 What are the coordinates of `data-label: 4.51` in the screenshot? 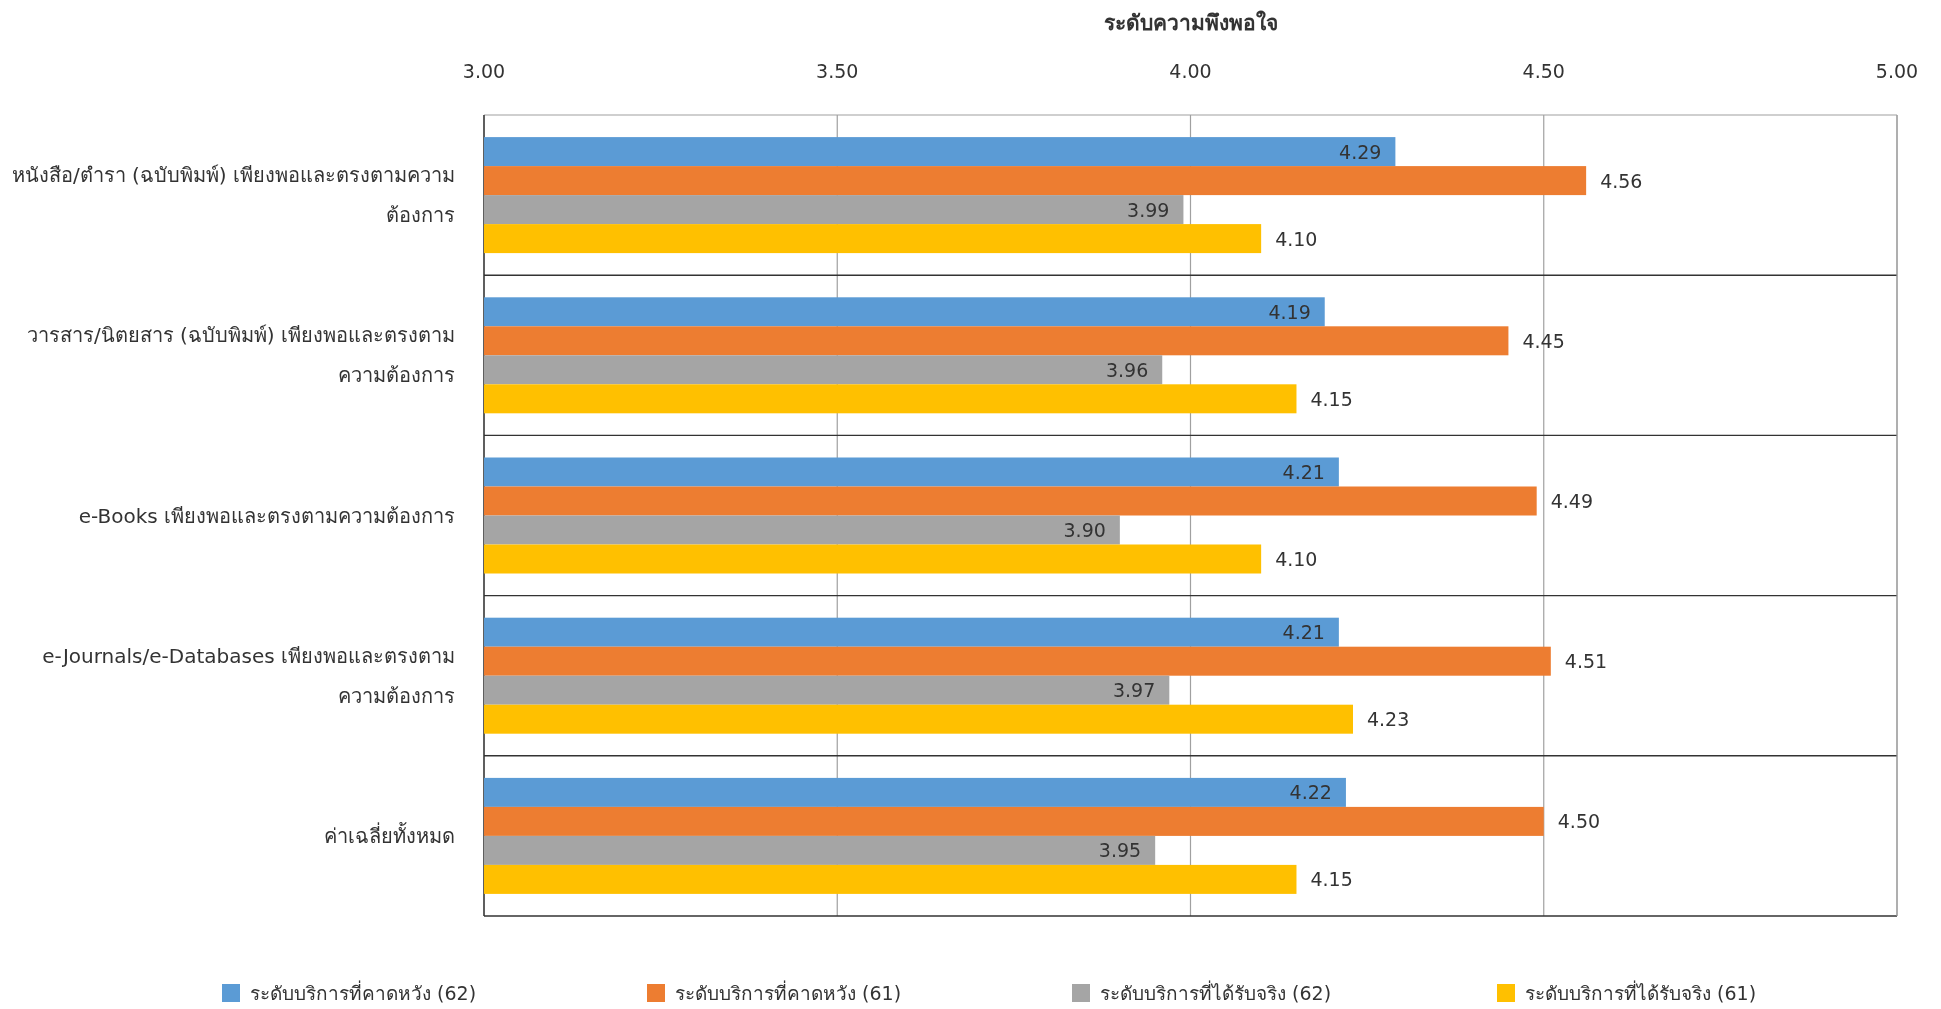 It's located at (1586, 661).